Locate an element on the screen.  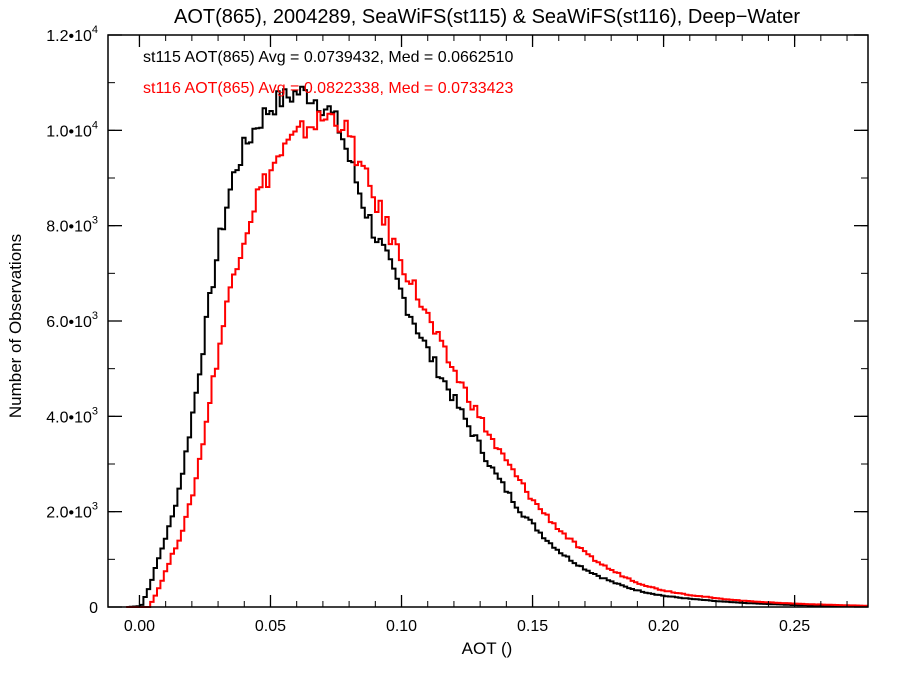
y-tick-label: 4.0•103 is located at coordinates (72, 415).